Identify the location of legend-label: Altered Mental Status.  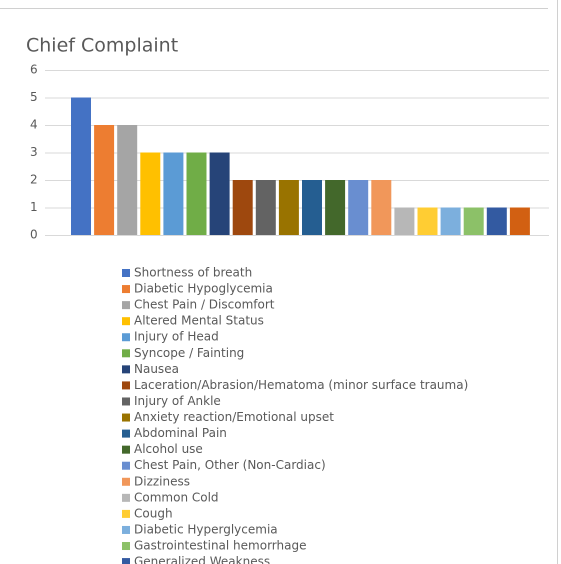
(199, 321).